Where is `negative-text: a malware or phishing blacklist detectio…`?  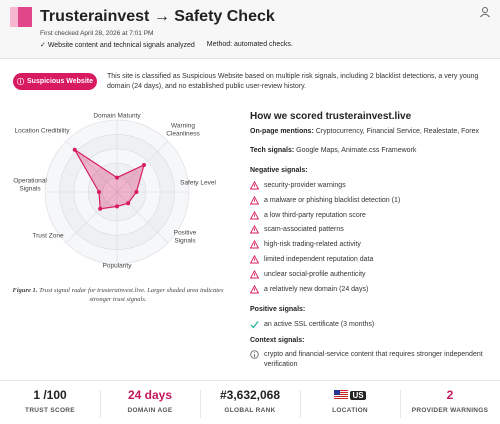 negative-text: a malware or phishing blacklist detectio… is located at coordinates (332, 200).